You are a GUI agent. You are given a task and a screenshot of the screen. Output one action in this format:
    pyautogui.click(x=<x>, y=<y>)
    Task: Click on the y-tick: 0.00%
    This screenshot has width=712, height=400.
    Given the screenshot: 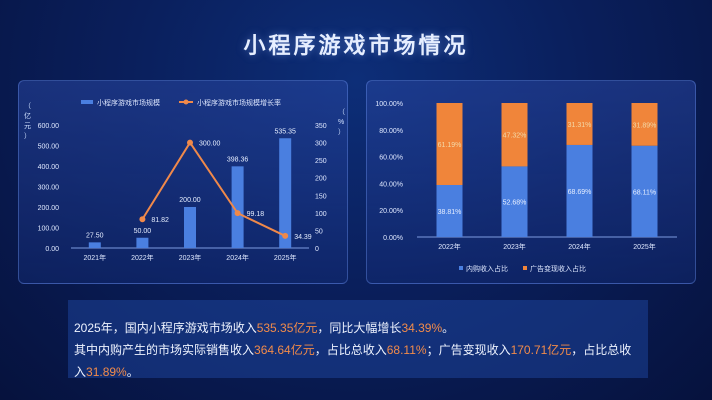 What is the action you would take?
    pyautogui.click(x=393, y=238)
    